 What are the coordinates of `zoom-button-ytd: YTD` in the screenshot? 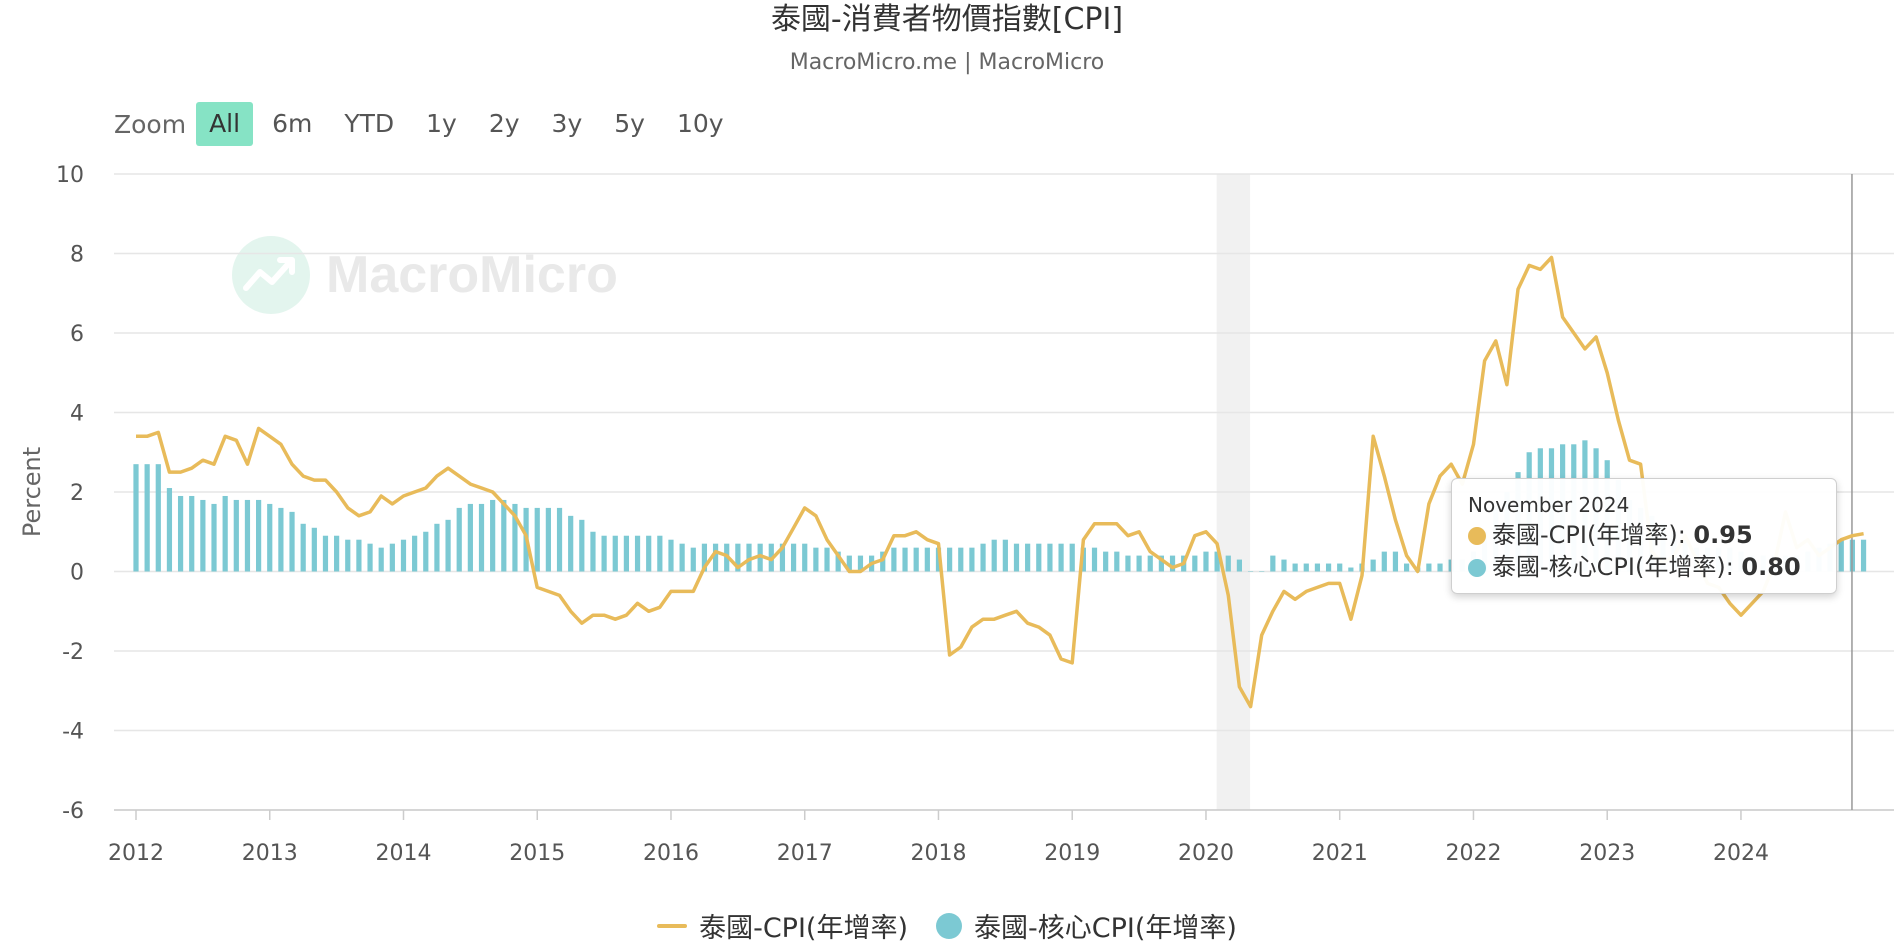 It's located at (369, 123).